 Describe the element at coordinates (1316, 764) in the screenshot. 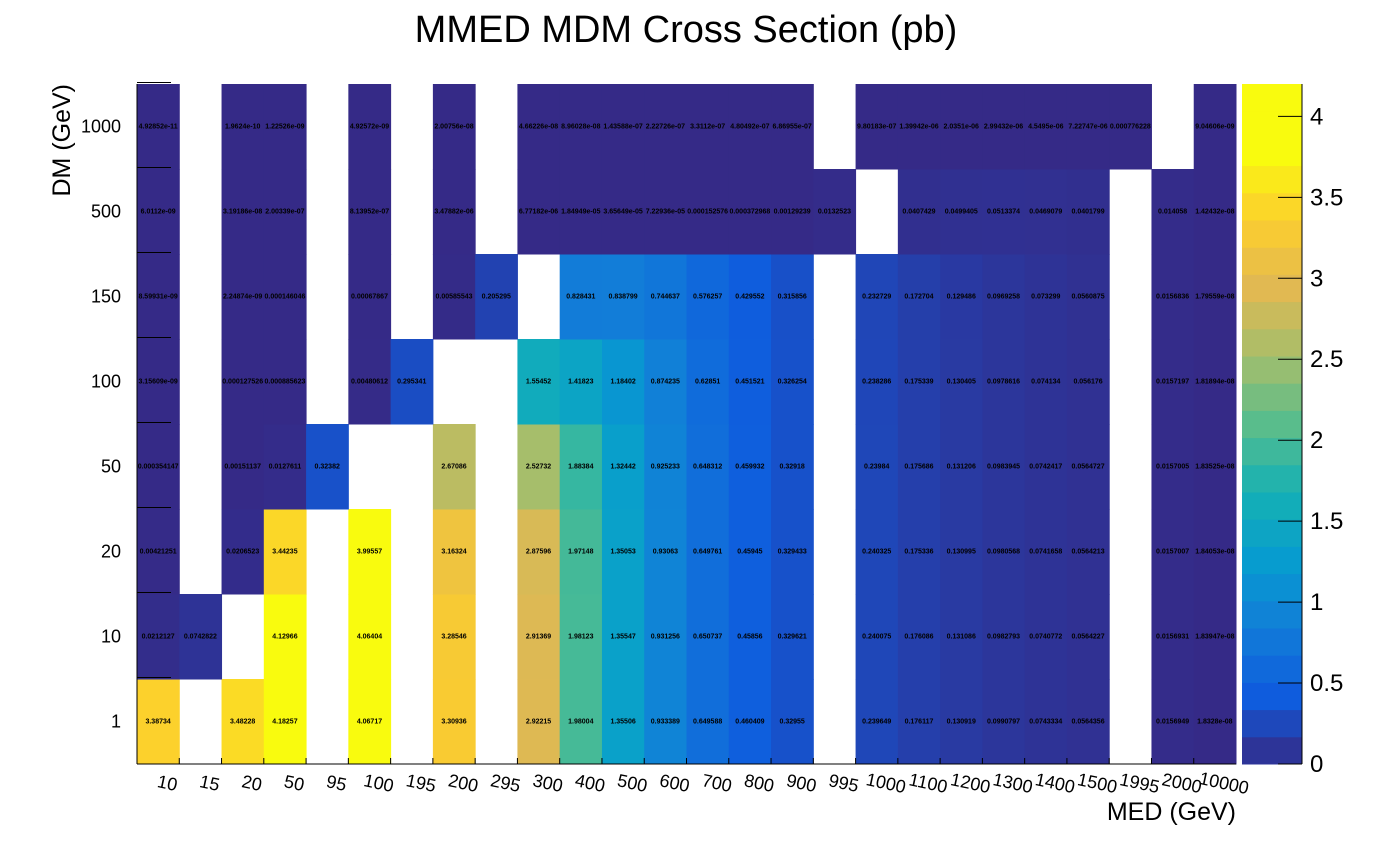

I see `colorbar-tick-label: 0` at that location.